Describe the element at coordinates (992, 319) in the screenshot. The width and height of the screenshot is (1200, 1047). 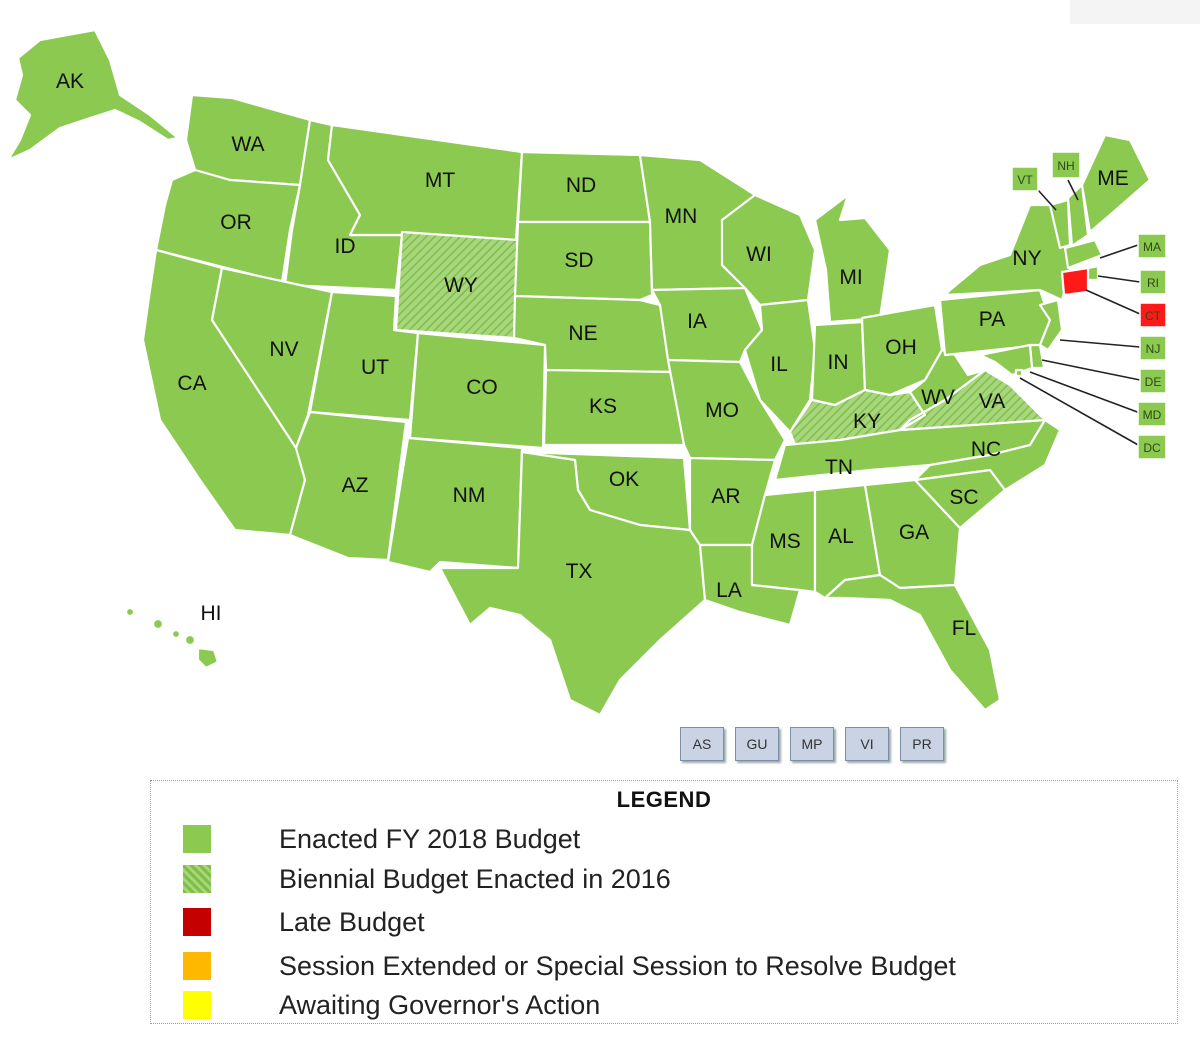
I see `label-PA: PA` at that location.